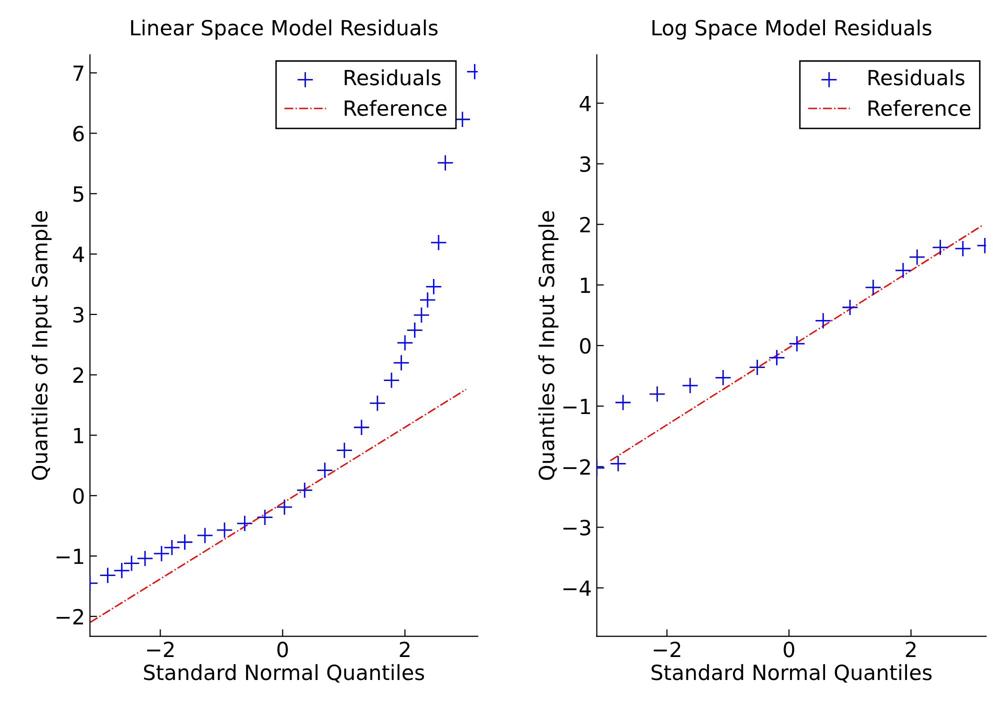  What do you see at coordinates (792, 29) in the screenshot?
I see `chart-title: Log Space Model Residuals` at bounding box center [792, 29].